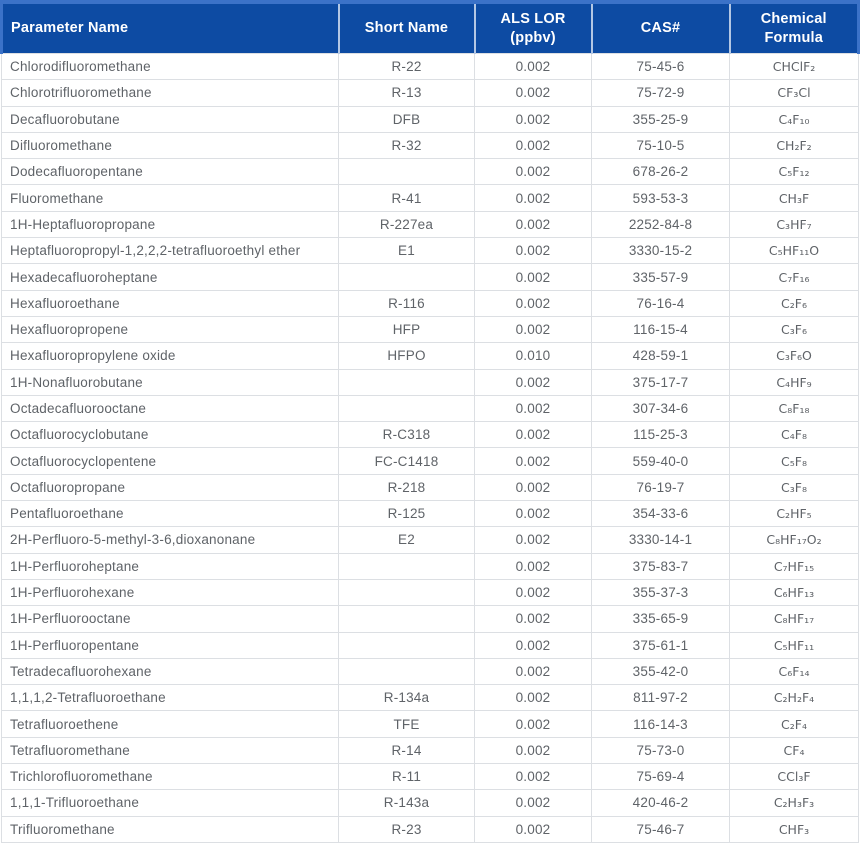  What do you see at coordinates (170, 645) in the screenshot?
I see `parameter-name-cell: 1H-Perfluoropentane` at bounding box center [170, 645].